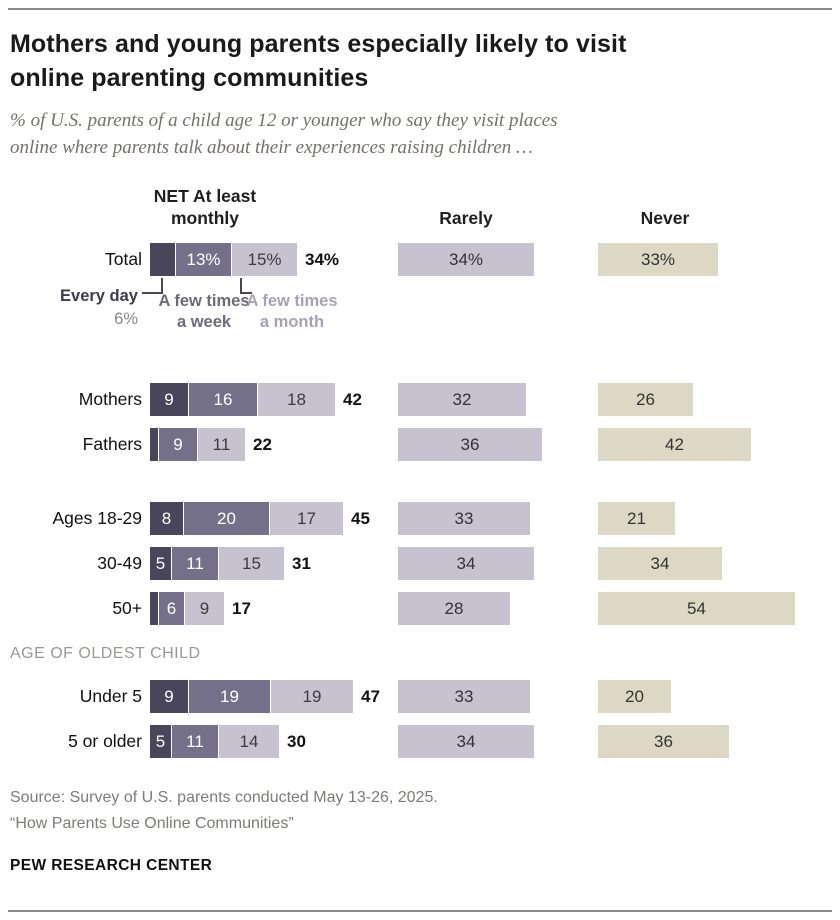 This screenshot has width=840, height=920. What do you see at coordinates (360, 518) in the screenshot?
I see `net-total-value: 45` at bounding box center [360, 518].